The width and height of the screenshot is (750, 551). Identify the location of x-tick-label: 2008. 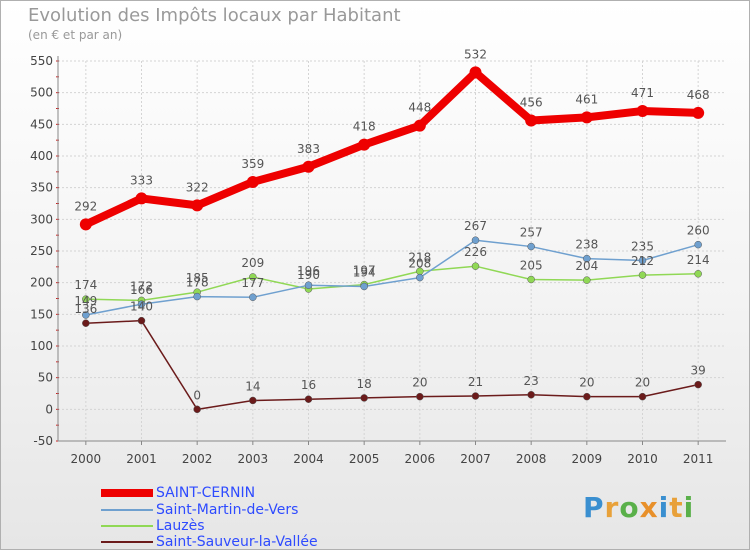
(531, 459).